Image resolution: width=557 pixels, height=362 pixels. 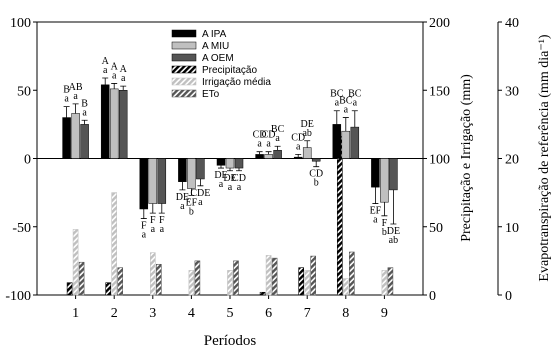 I want to click on legend-label: A IPA, so click(x=214, y=34).